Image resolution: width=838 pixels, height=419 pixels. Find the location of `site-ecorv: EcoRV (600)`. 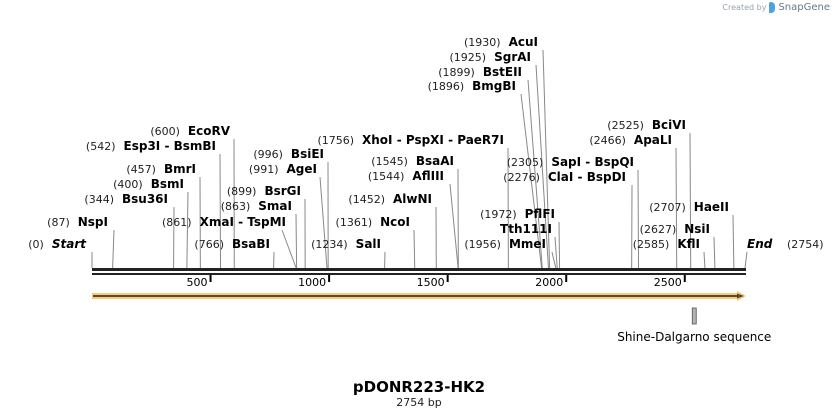

site-ecorv: EcoRV (600) is located at coordinates (192, 196).